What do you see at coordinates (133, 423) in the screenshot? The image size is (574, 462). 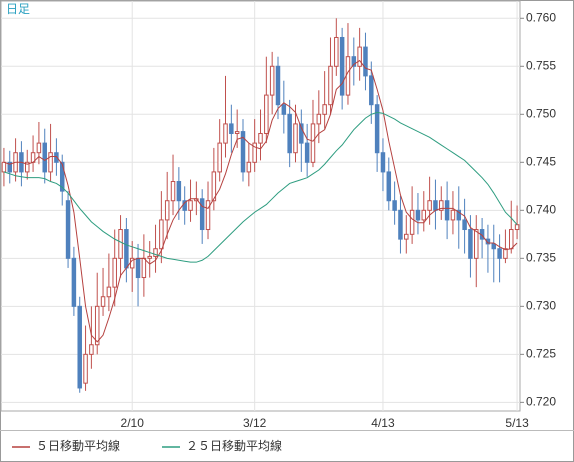 I see `x-tick-label: 2/10` at bounding box center [133, 423].